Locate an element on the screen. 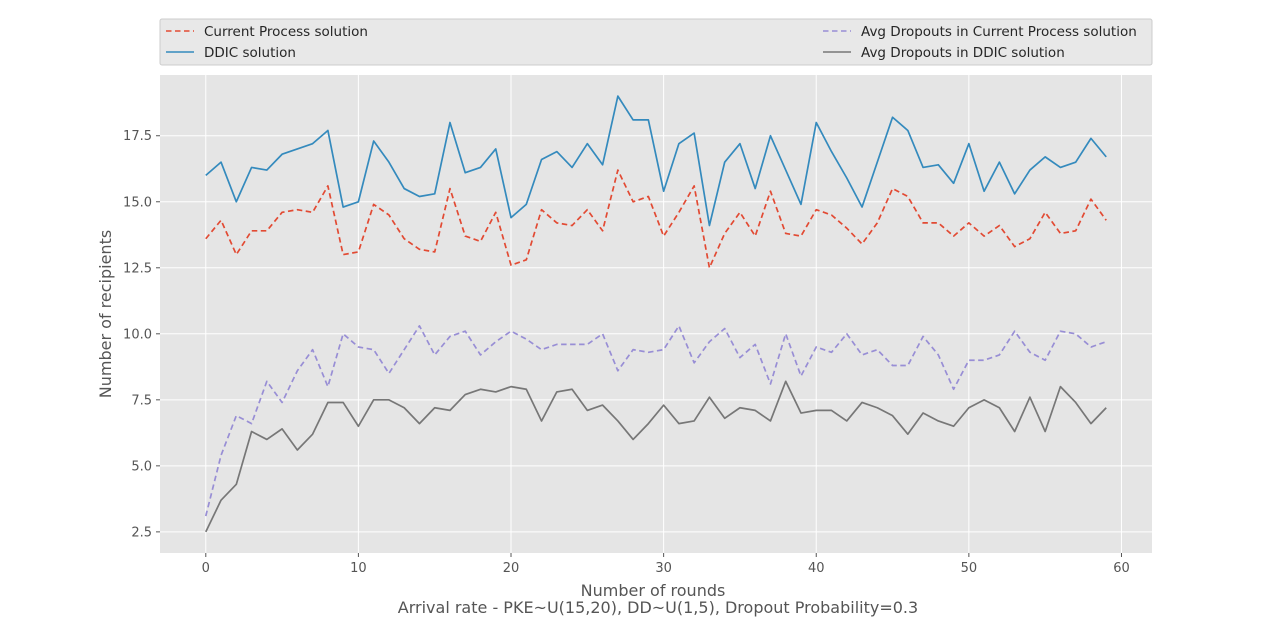 This screenshot has height=623, width=1280. legend-frame is located at coordinates (656, 42).